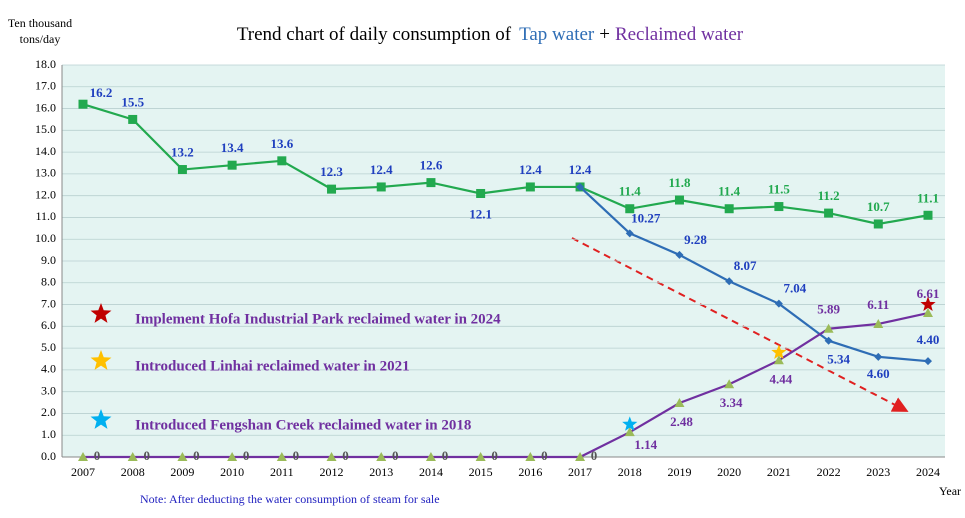 The width and height of the screenshot is (965, 518). What do you see at coordinates (281, 143) in the screenshot?
I see `data-label: 13.6` at bounding box center [281, 143].